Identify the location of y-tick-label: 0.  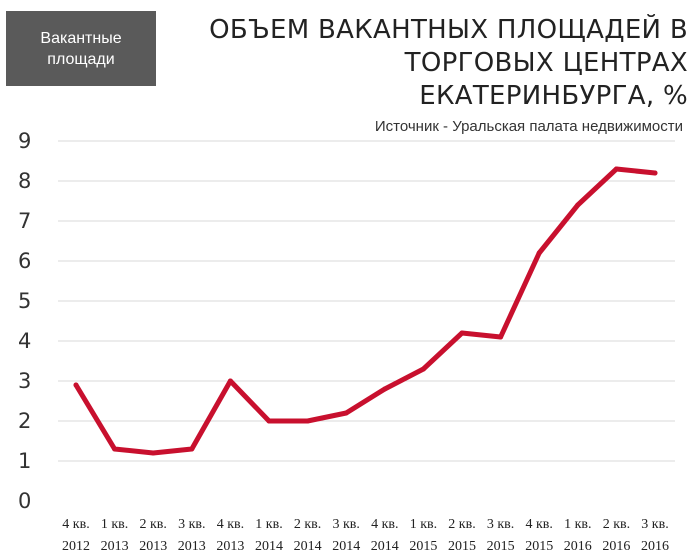
(24, 501).